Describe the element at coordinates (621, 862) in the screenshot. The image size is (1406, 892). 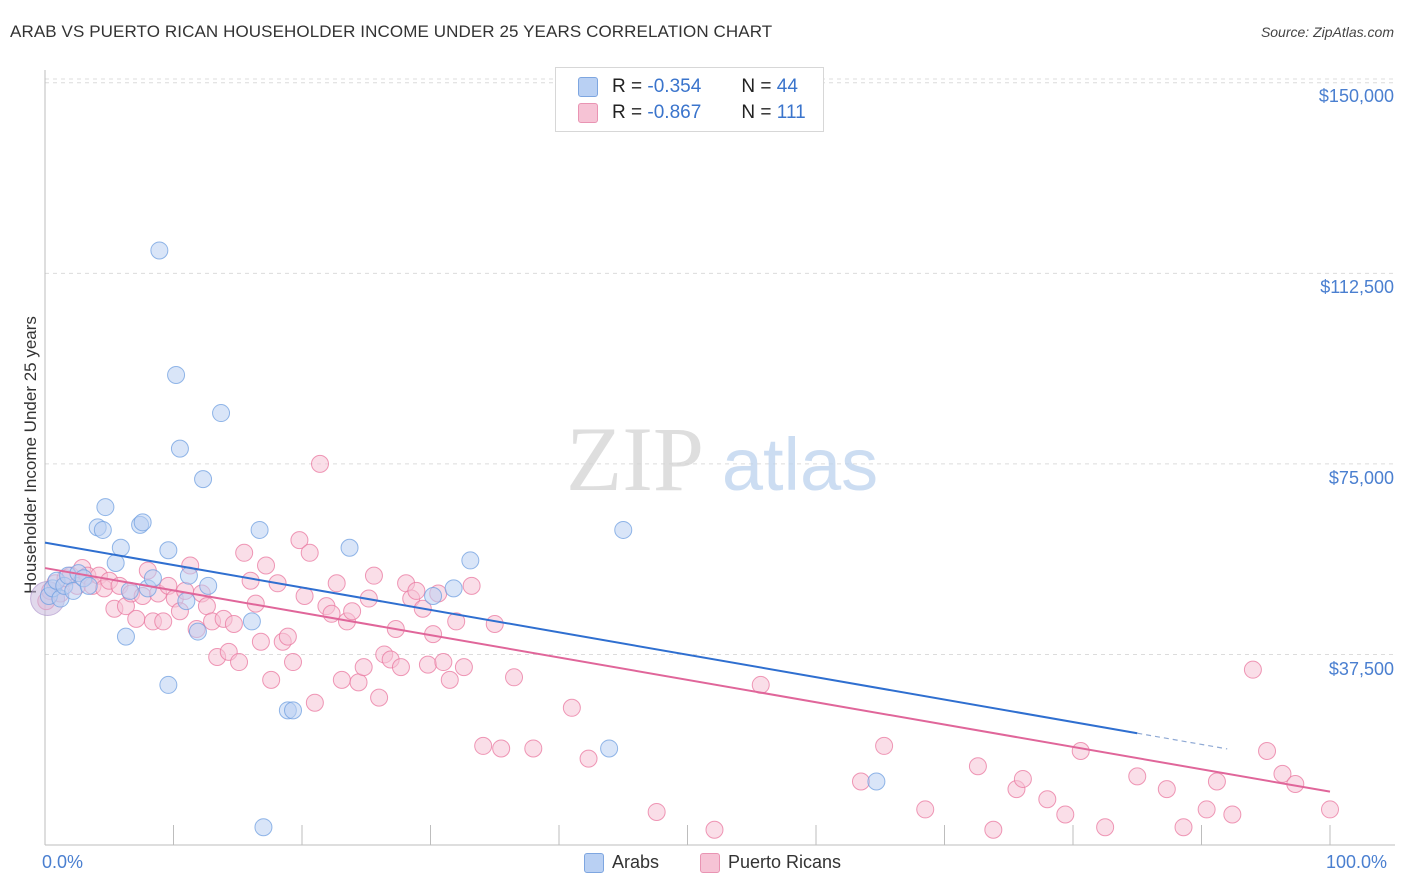
I see `bottom-legend-arabs: Arabs` at that location.